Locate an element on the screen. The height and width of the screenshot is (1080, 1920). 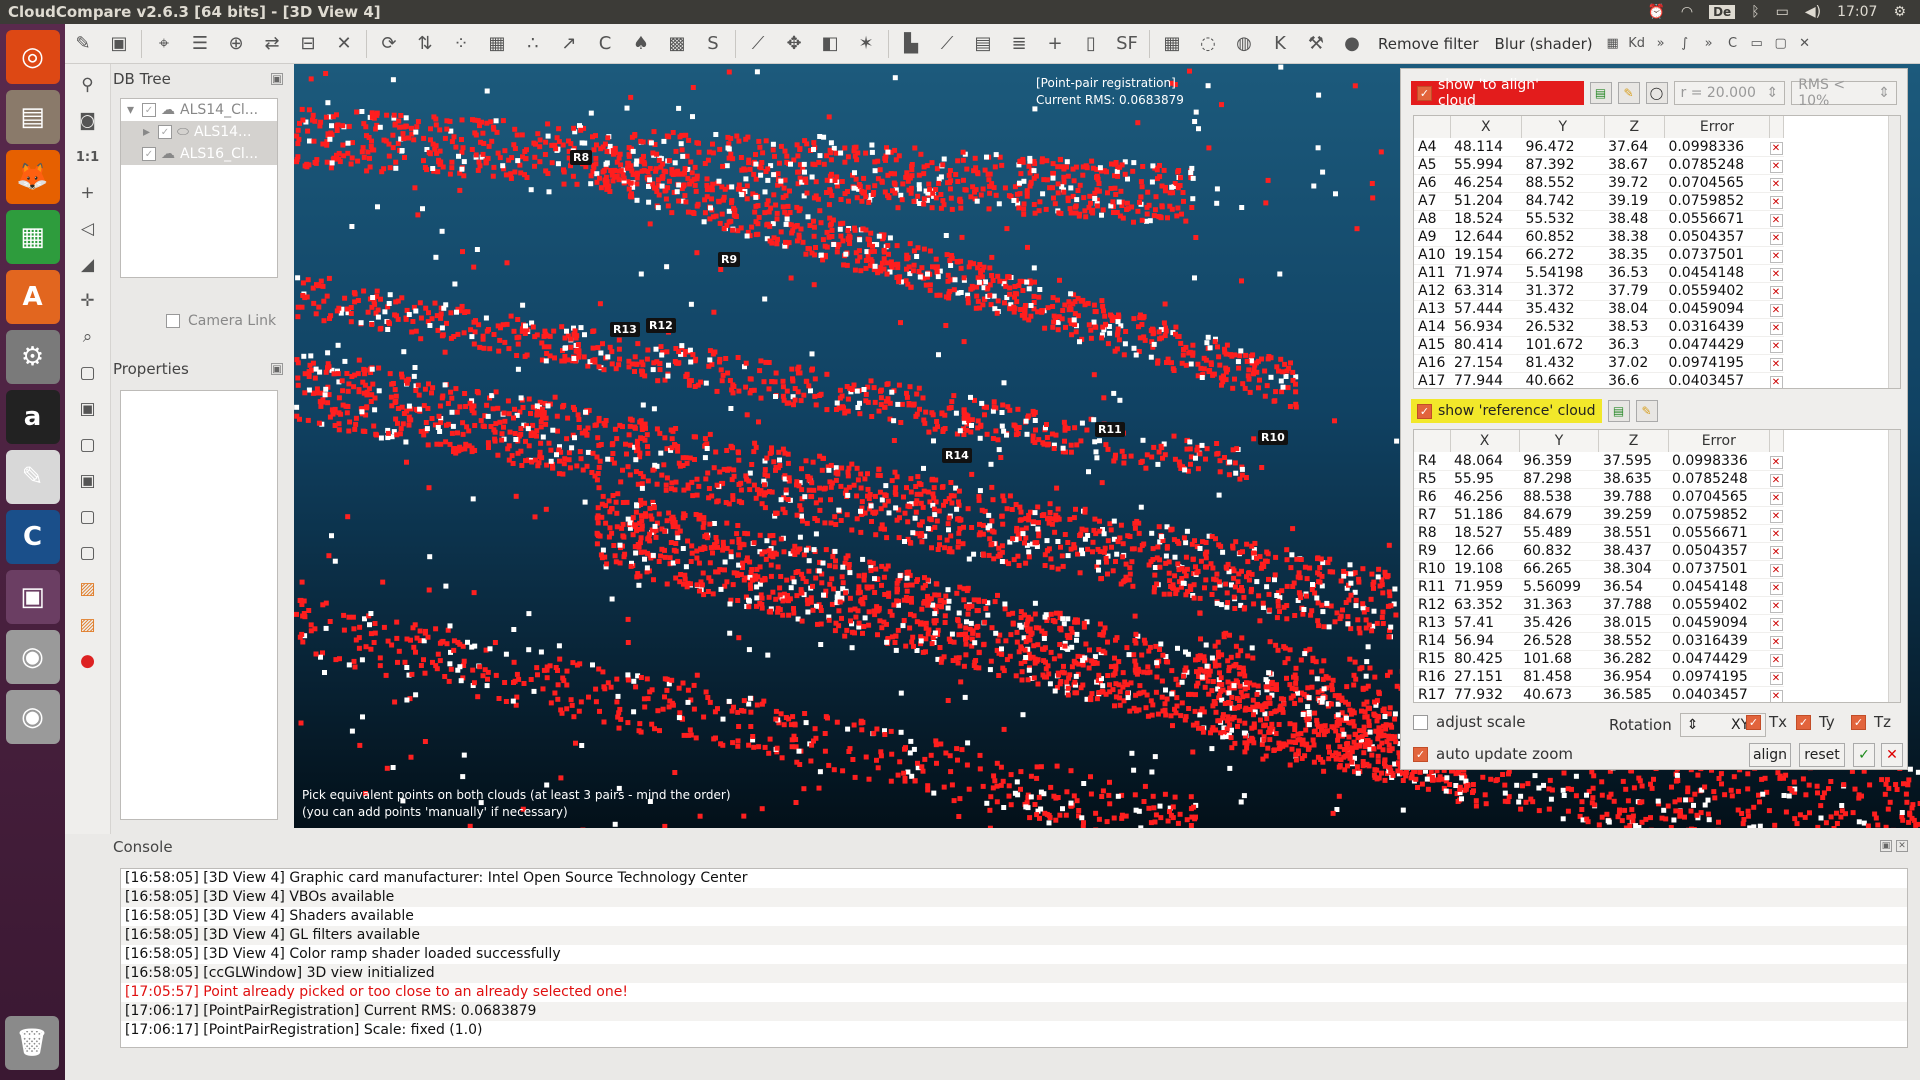
point-tag-r12: R12 is located at coordinates (661, 325).